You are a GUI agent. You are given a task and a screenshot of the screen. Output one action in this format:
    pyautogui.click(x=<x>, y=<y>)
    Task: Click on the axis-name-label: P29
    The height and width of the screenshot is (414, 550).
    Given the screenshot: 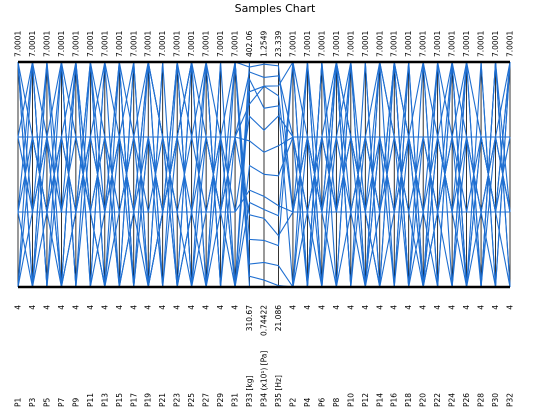 What is the action you would take?
    pyautogui.click(x=220, y=400)
    